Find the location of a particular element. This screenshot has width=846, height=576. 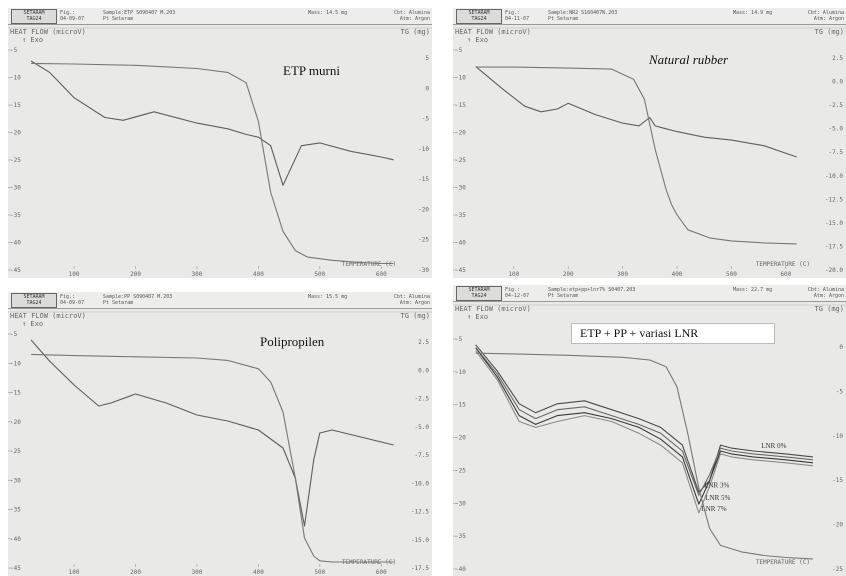

mass-label: Mass: 14.9 mg is located at coordinates (753, 13).